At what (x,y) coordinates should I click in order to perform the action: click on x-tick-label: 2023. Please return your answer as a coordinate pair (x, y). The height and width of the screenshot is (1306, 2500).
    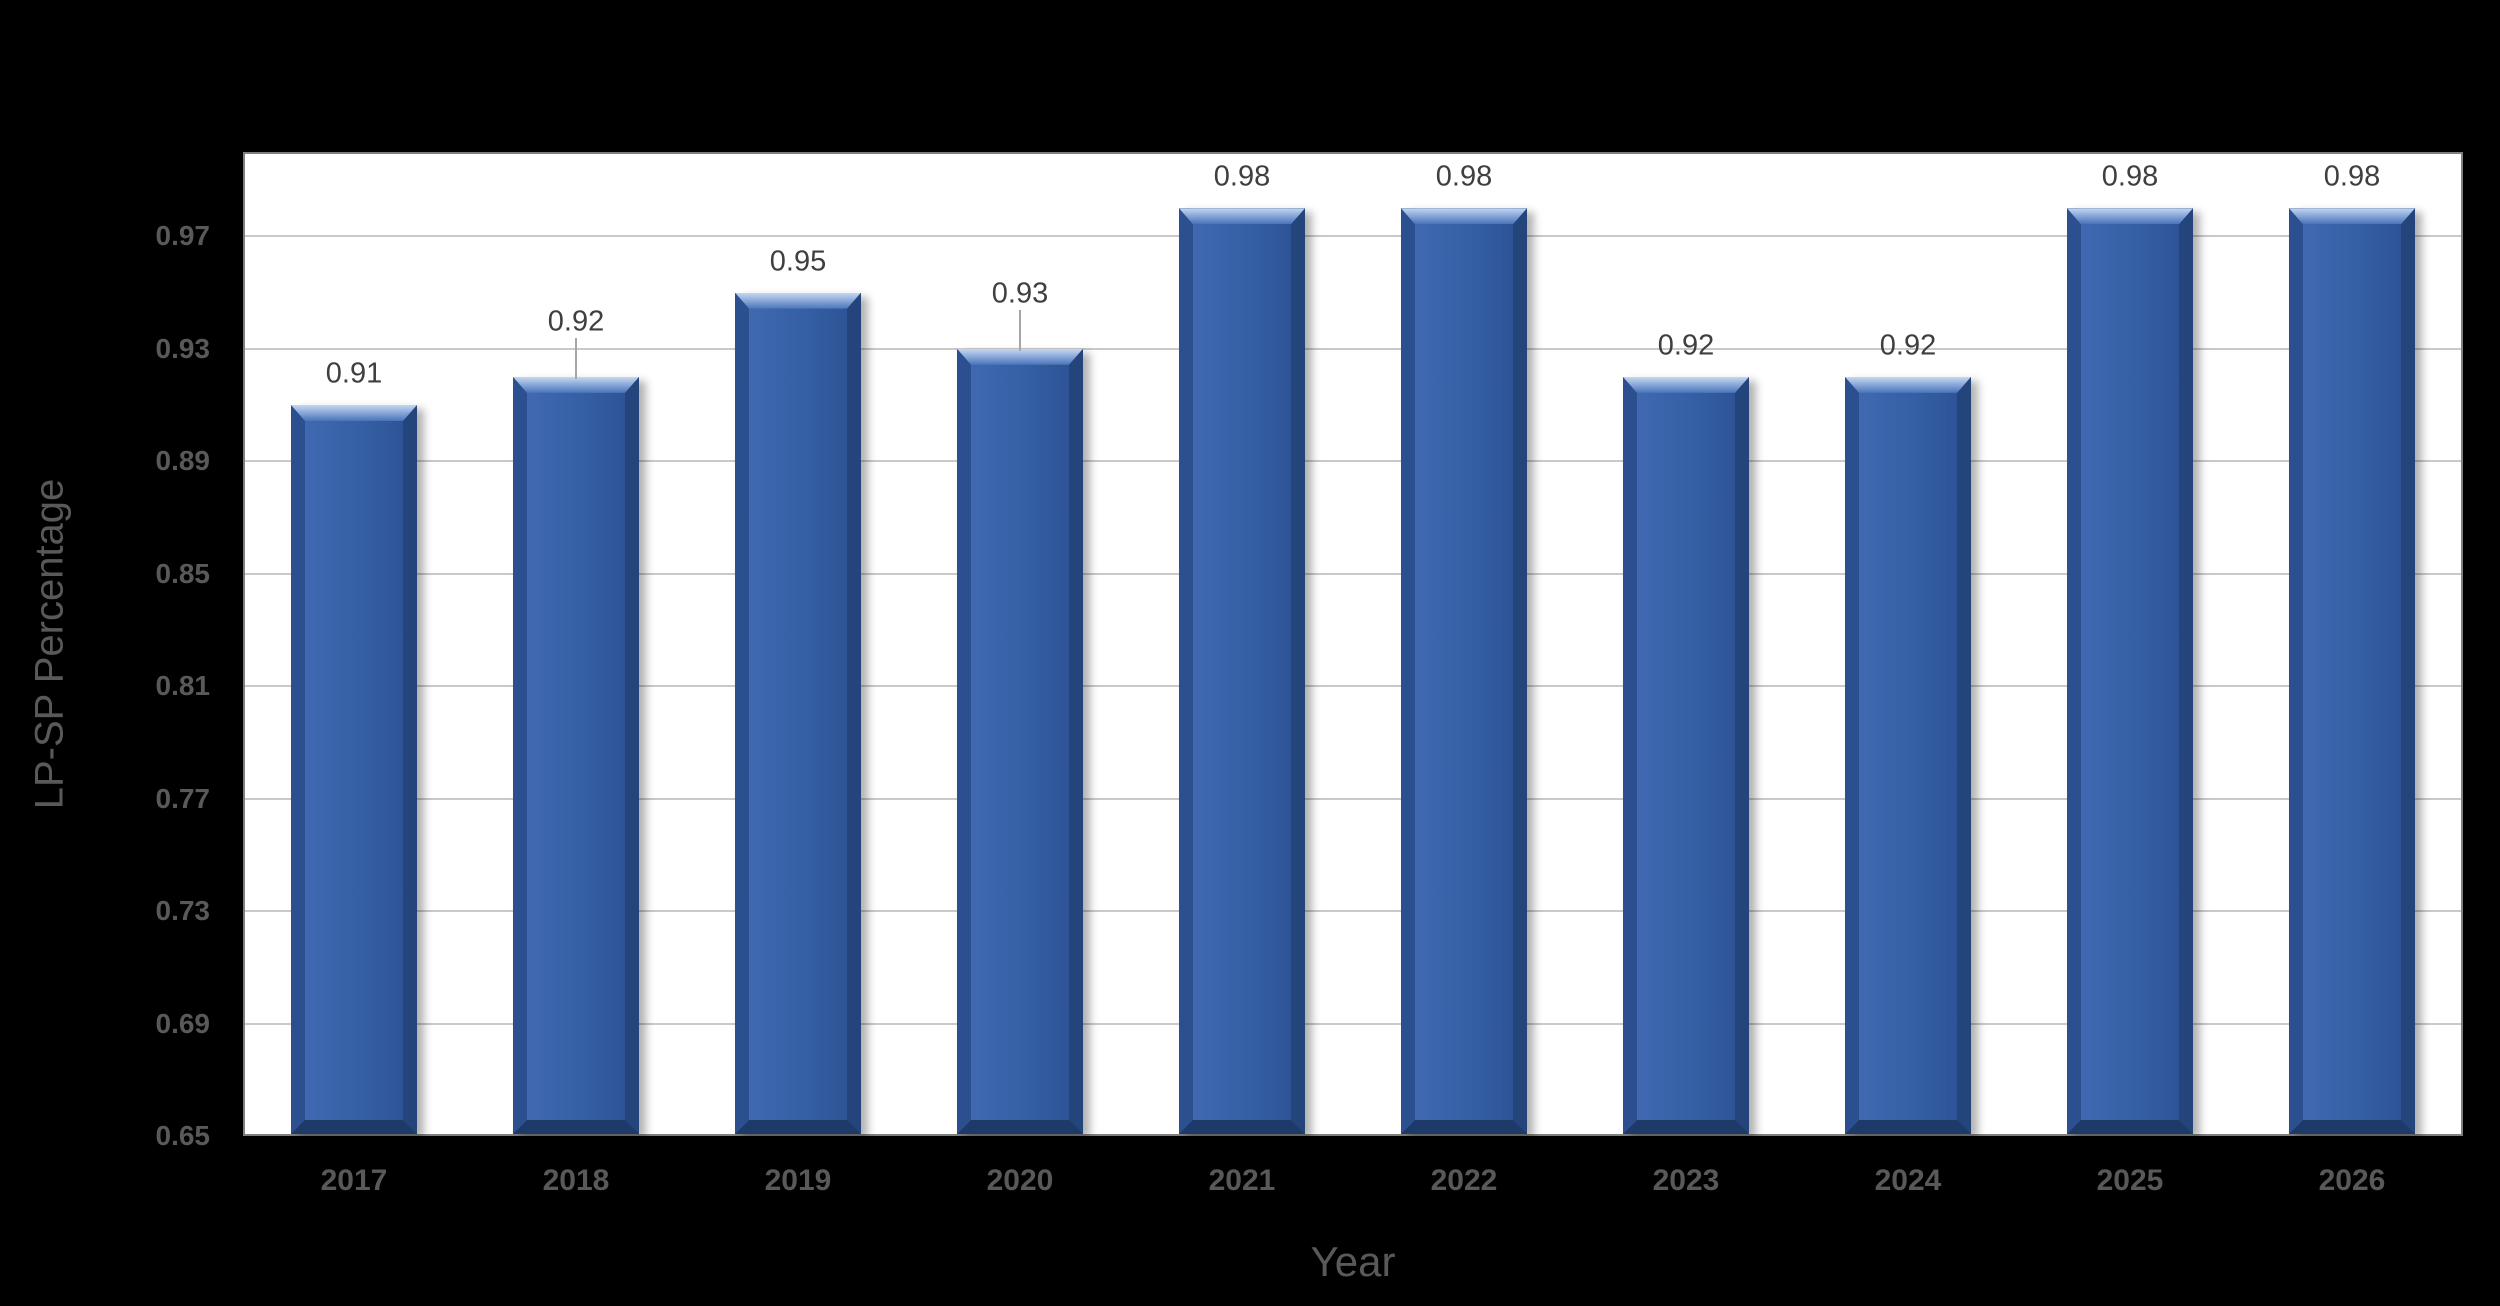
    Looking at the image, I should click on (1686, 1180).